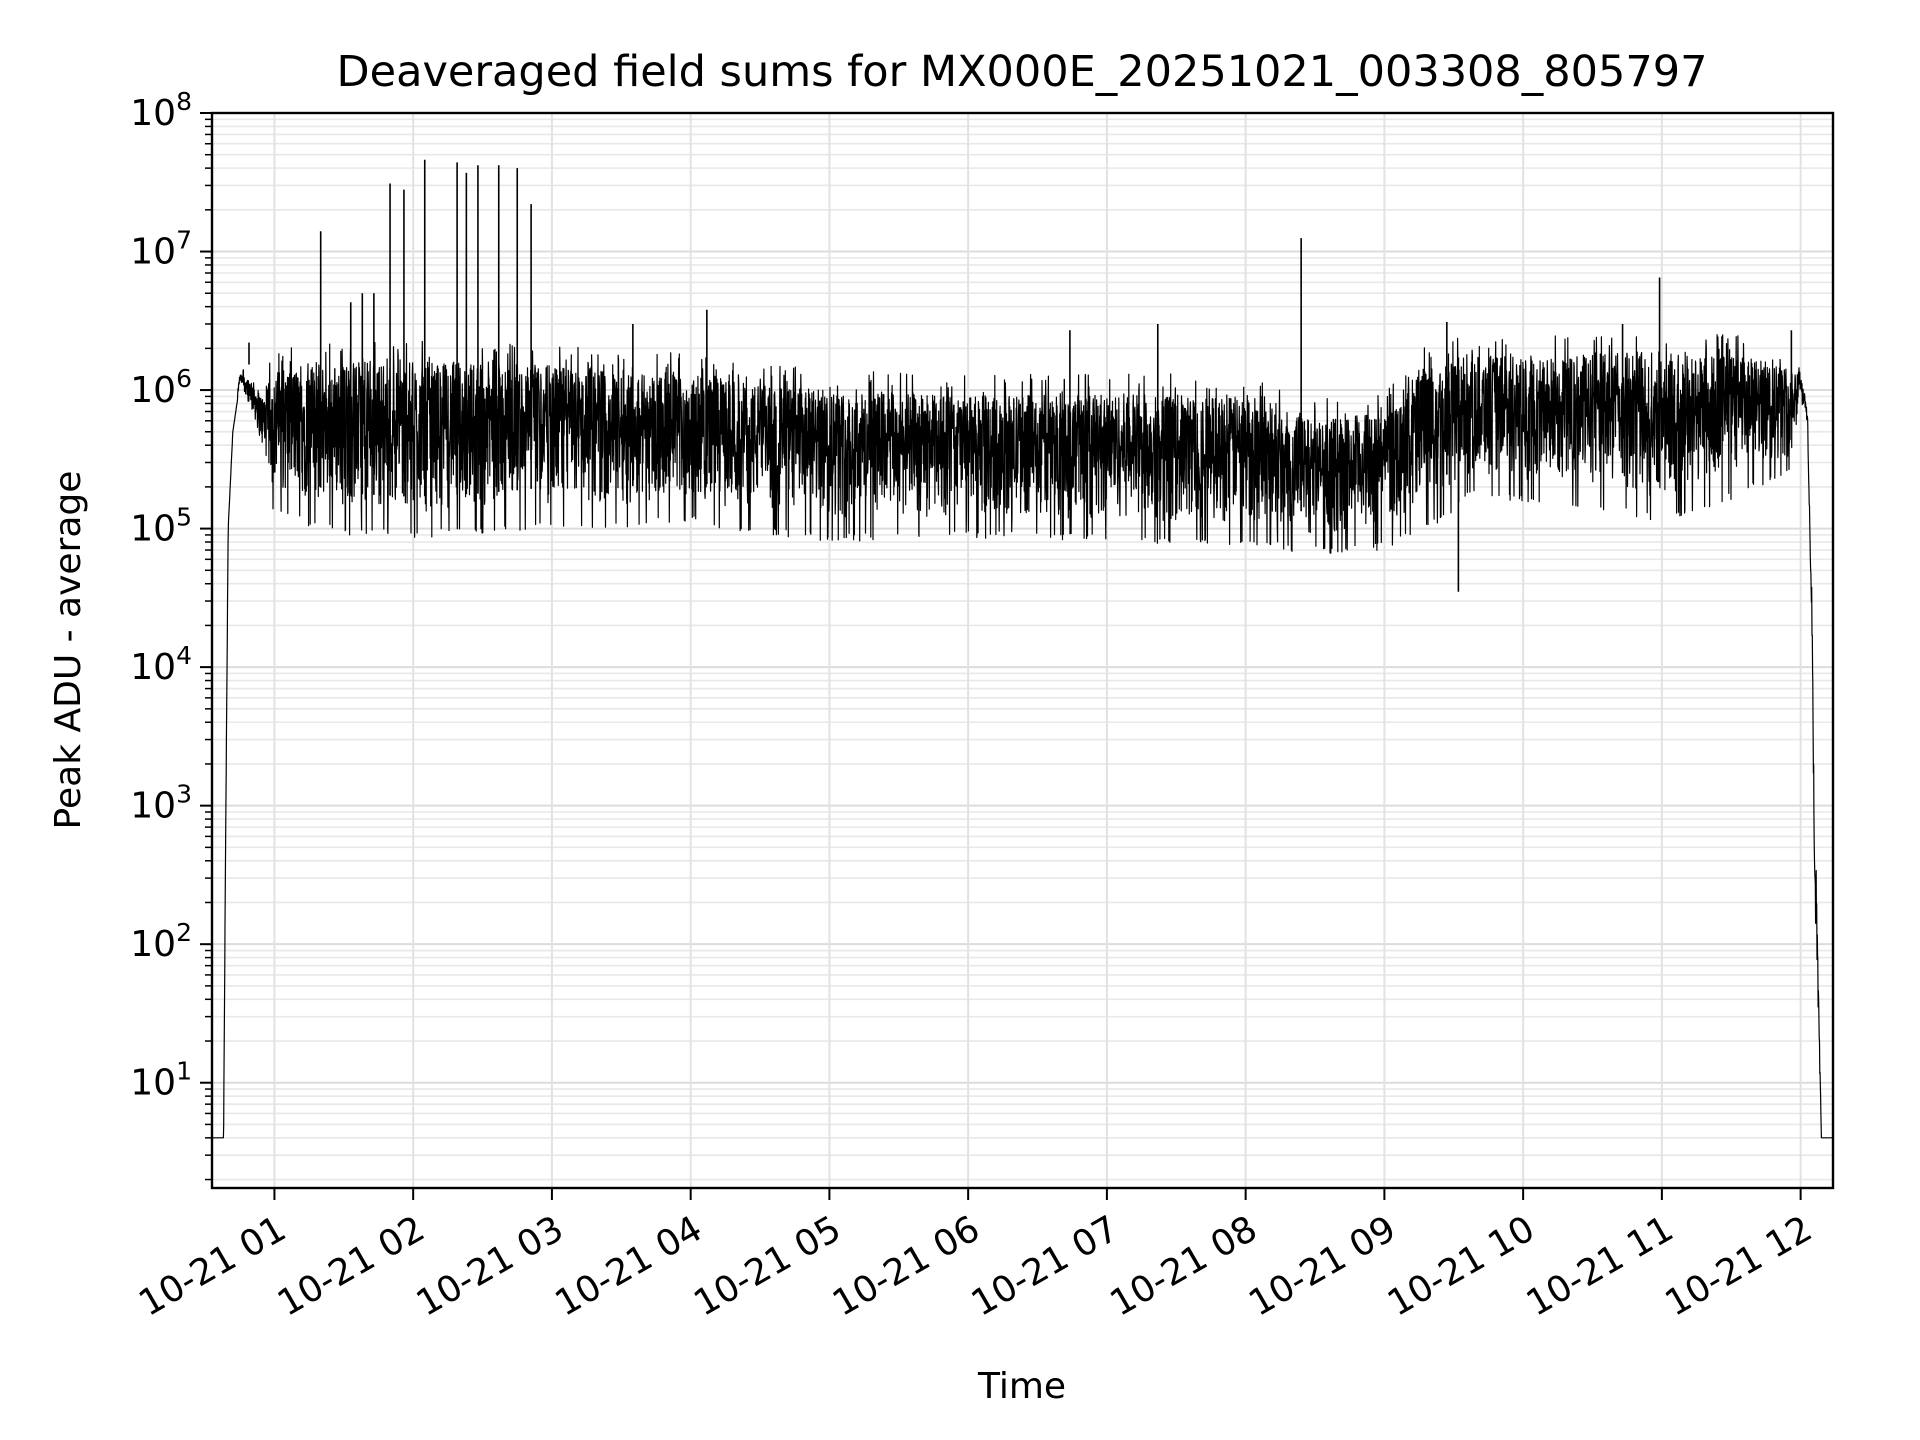  What do you see at coordinates (161, 1080) in the screenshot?
I see `y-tick-label: 10¹` at bounding box center [161, 1080].